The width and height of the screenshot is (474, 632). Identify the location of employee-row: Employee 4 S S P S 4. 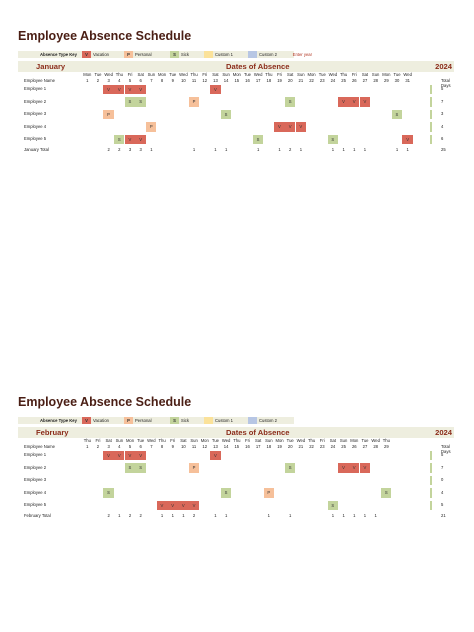
(230, 493).